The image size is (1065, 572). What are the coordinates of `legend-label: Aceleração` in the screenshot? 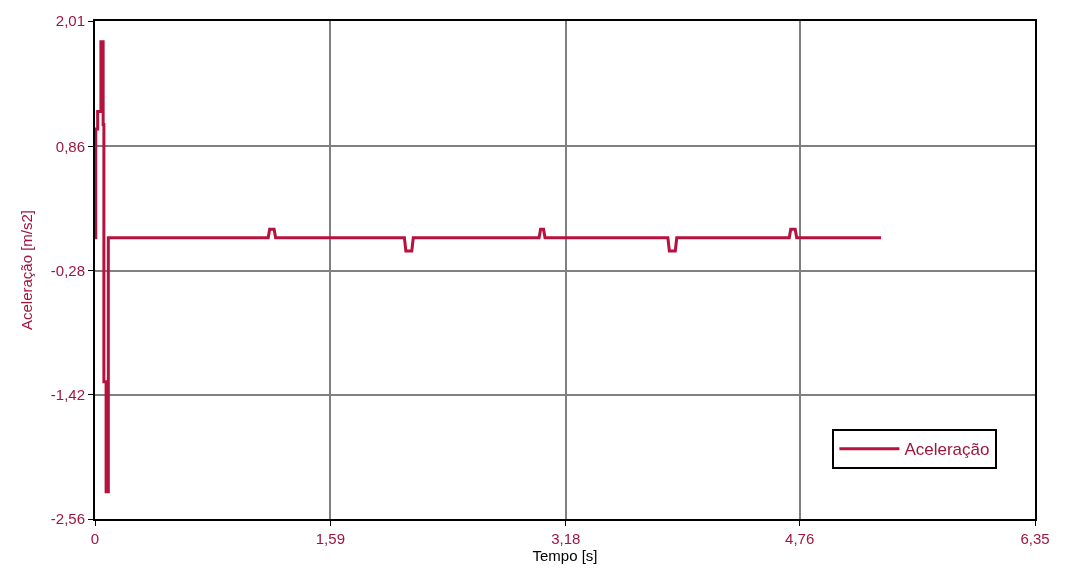 It's located at (947, 450).